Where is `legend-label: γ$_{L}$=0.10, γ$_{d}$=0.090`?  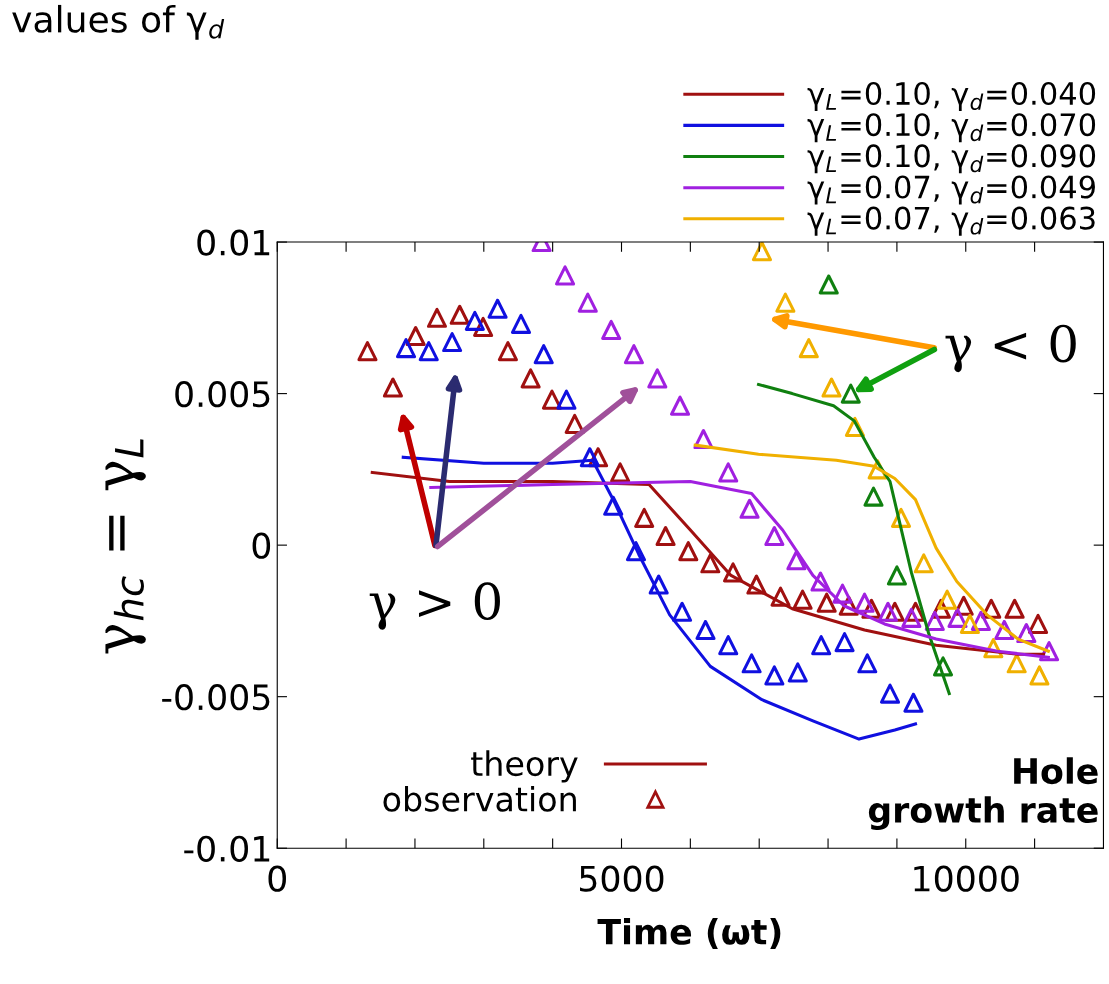
legend-label: γ$_{L}$=0.10, γ$_{d}$=0.090 is located at coordinates (951, 159).